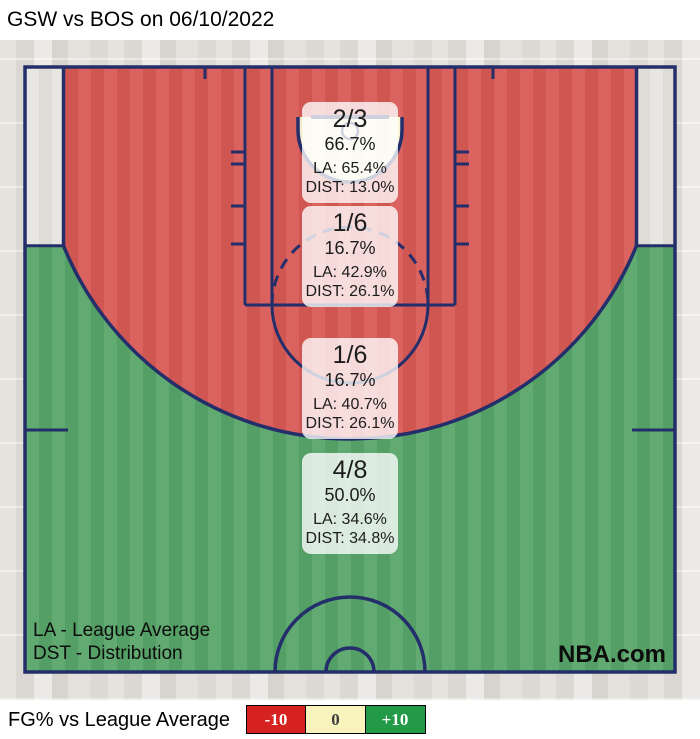  What do you see at coordinates (349, 73) in the screenshot?
I see `baseline-tick-marks` at bounding box center [349, 73].